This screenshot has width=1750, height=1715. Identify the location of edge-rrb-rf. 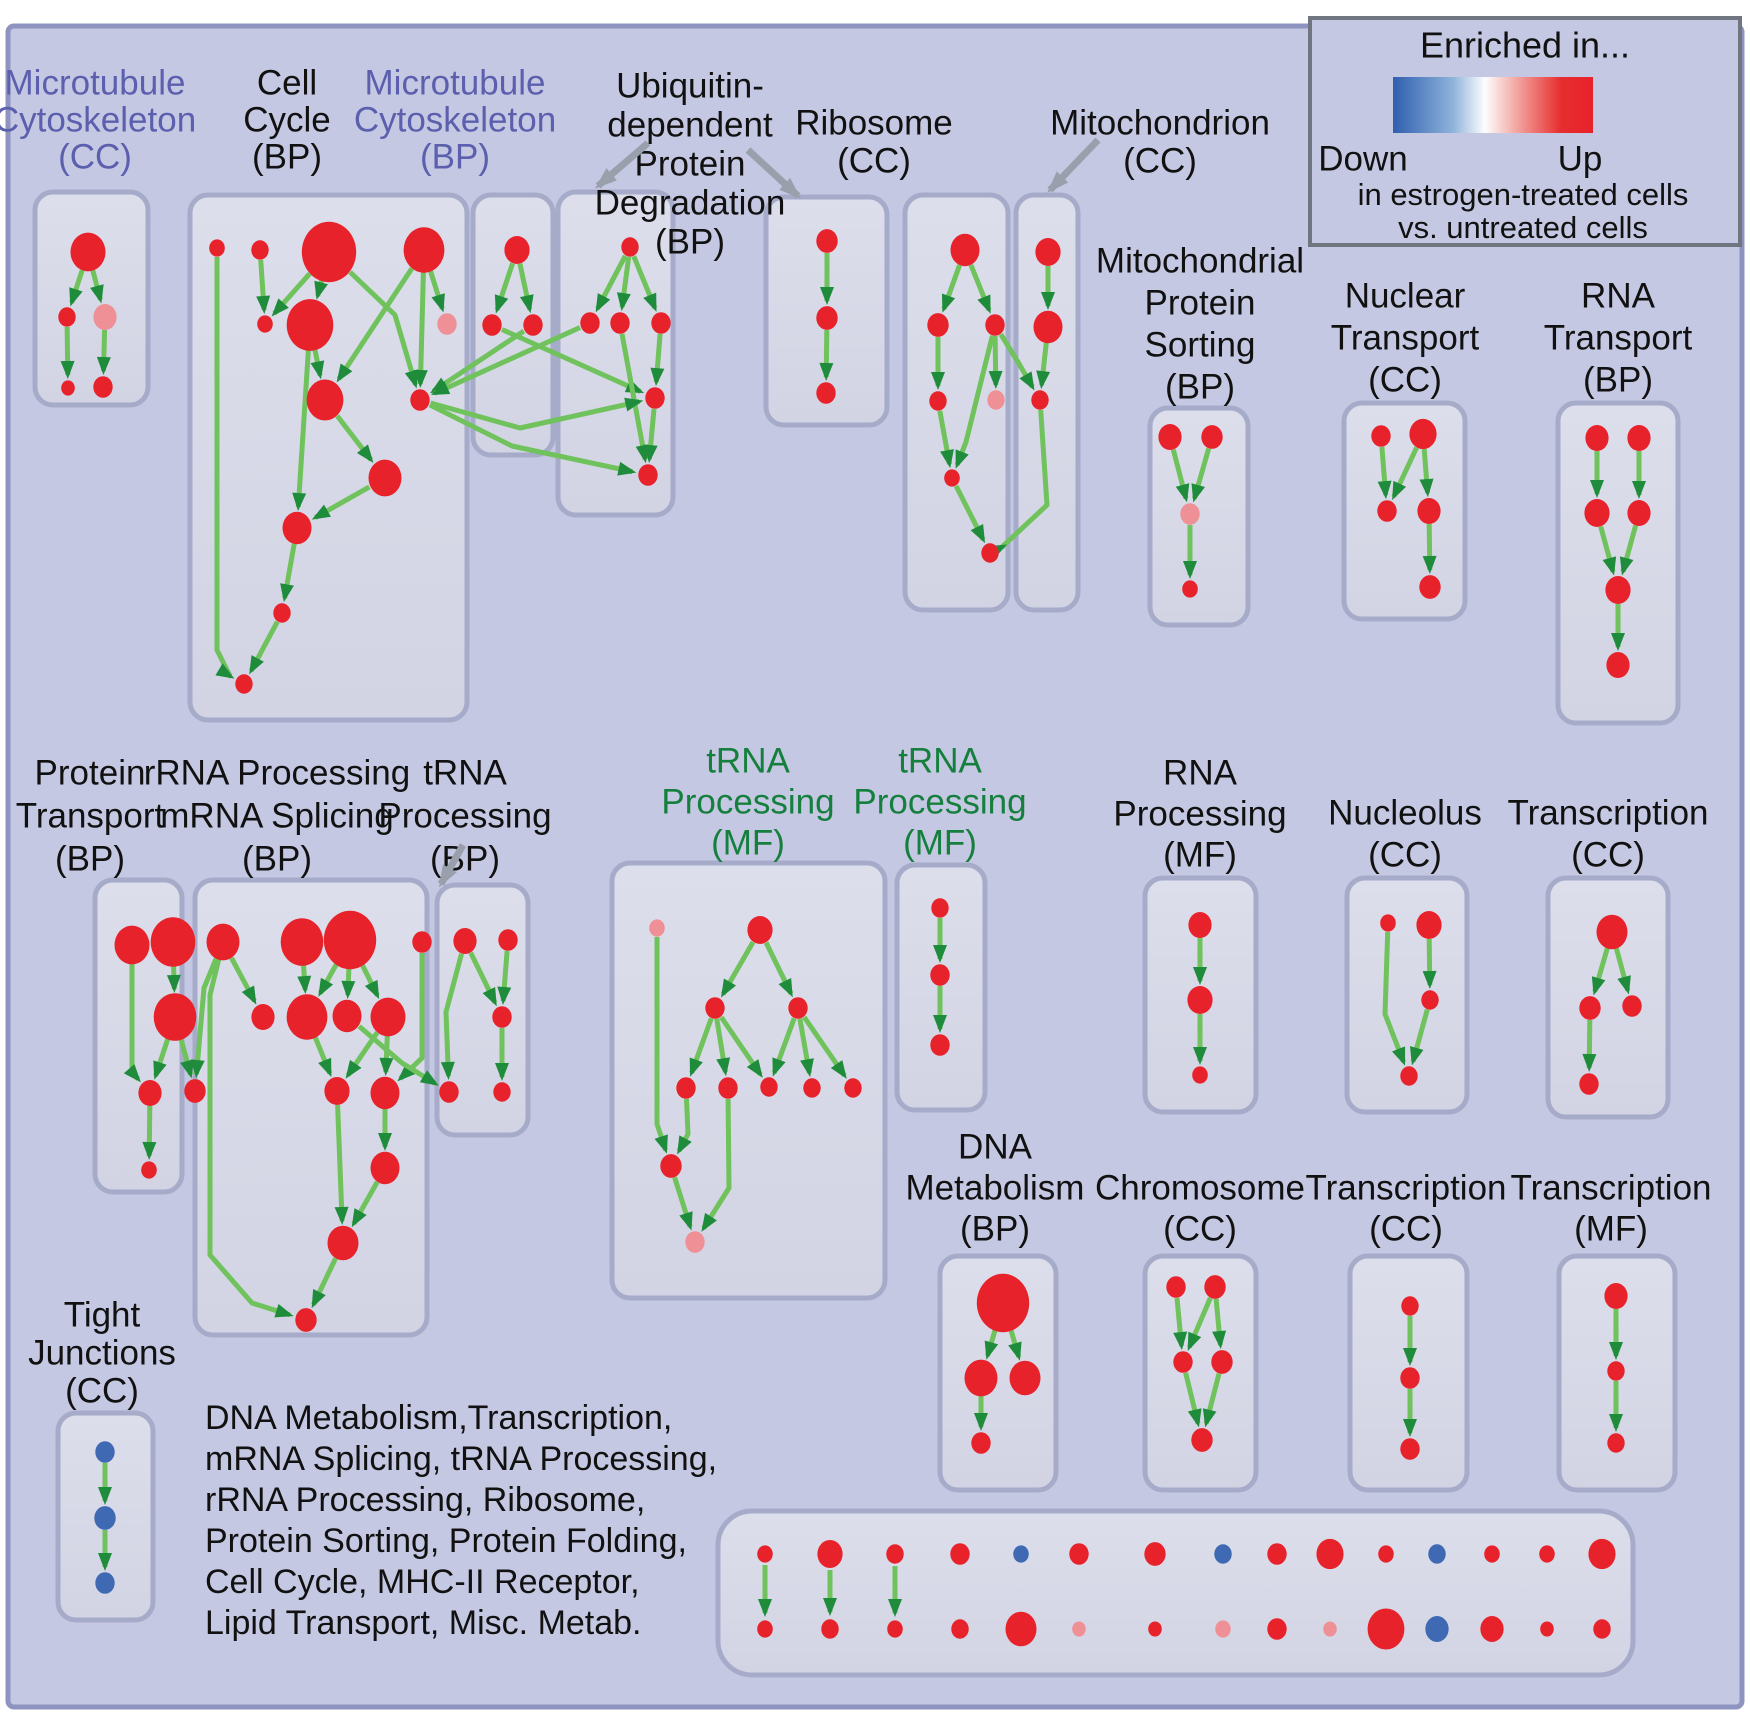
(304, 979).